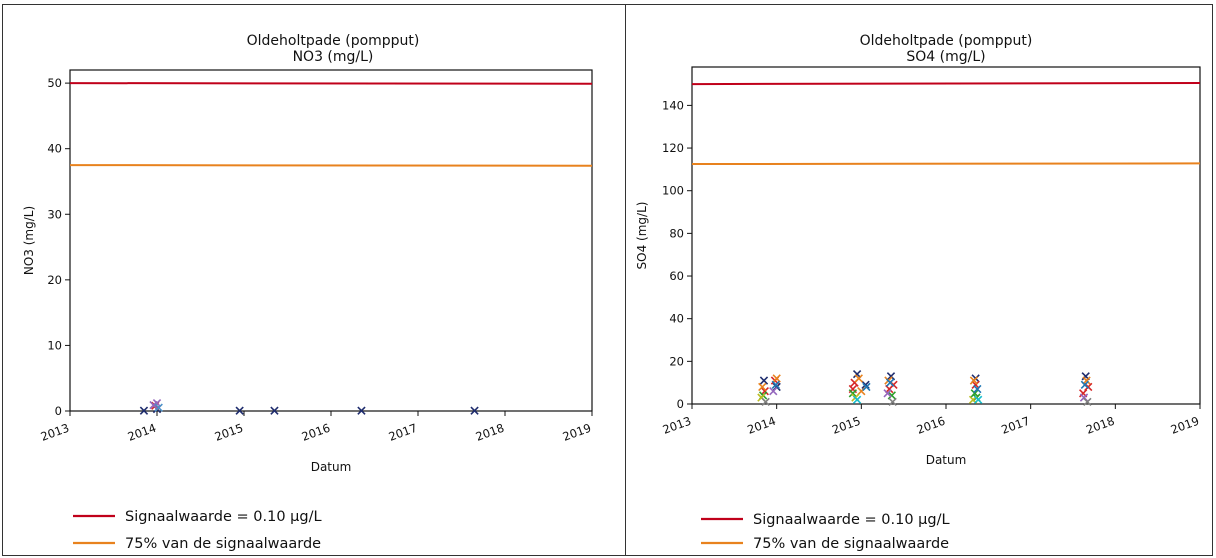 This screenshot has width=1216, height=558. I want to click on y-tick-label: 140, so click(673, 105).